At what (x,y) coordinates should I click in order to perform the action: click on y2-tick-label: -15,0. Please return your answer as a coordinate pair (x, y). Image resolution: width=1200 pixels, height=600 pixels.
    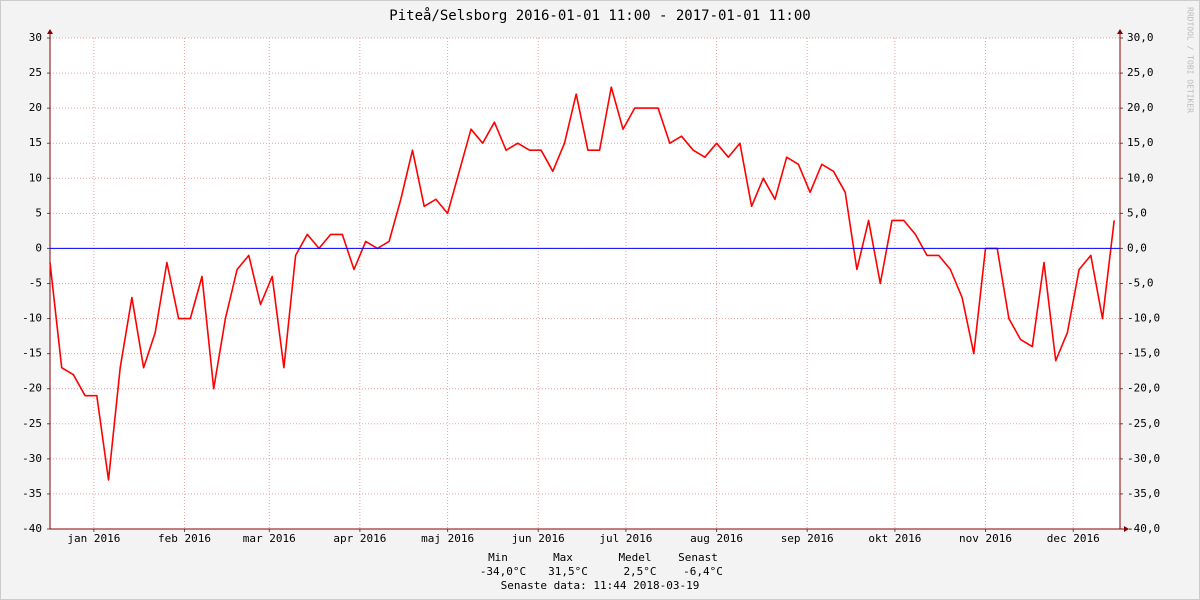
    Looking at the image, I should click on (1143, 353).